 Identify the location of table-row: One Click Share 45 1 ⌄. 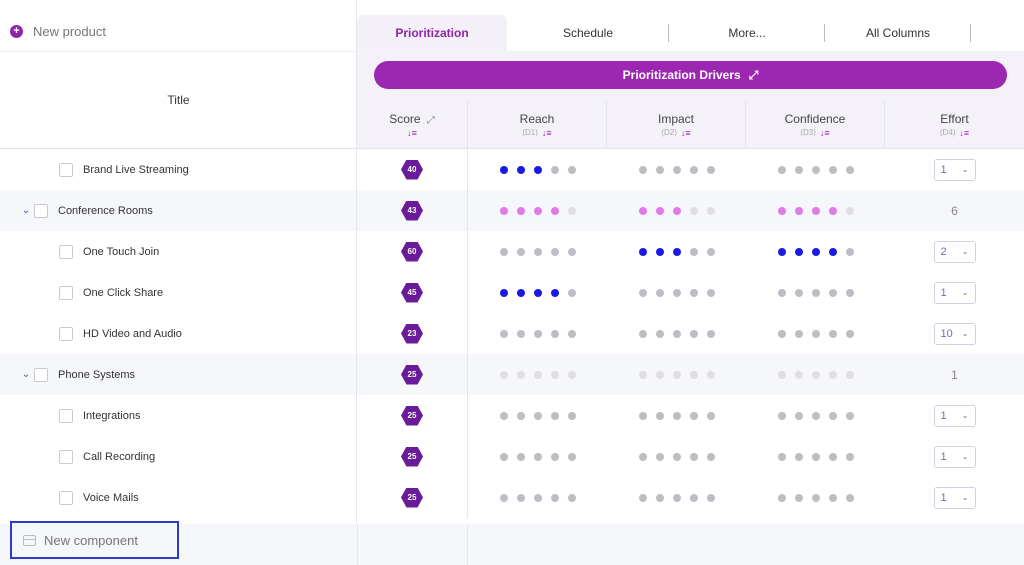
(512, 292).